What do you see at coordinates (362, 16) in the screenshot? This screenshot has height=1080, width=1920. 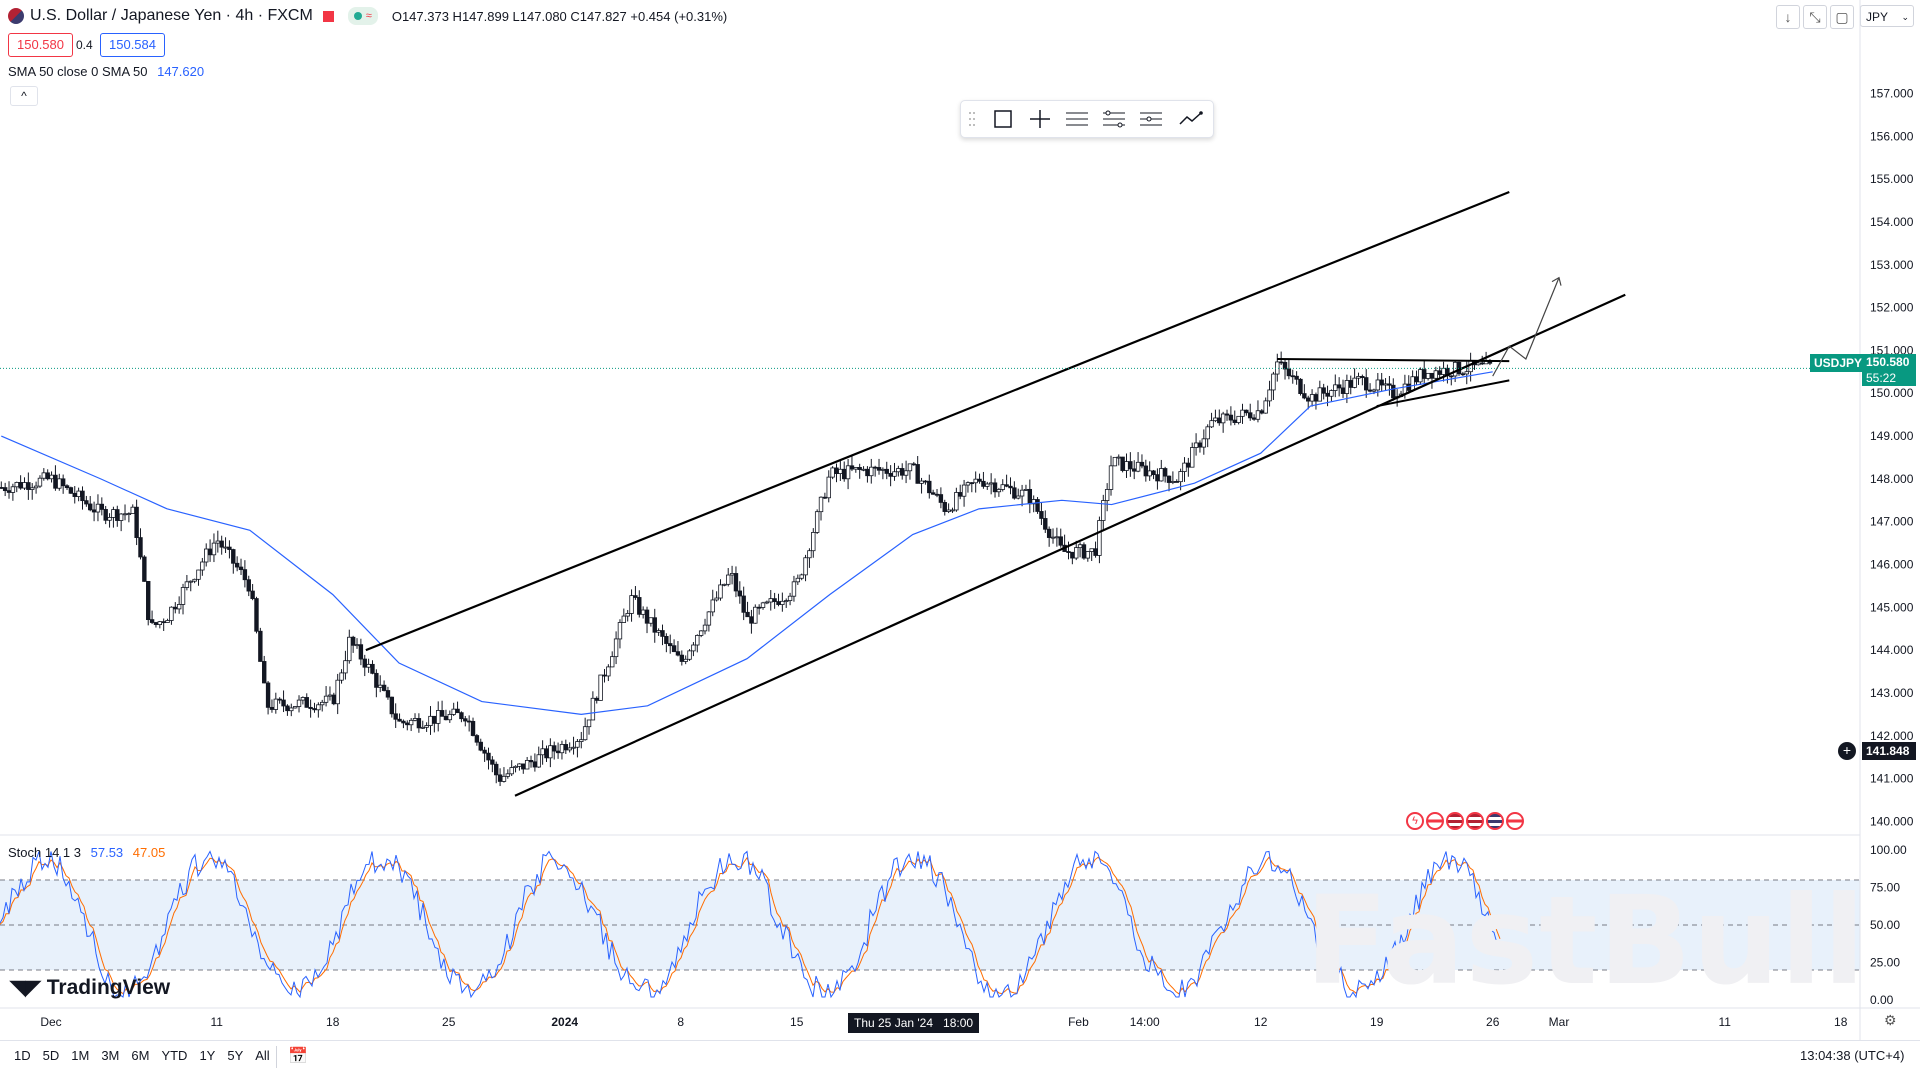 I see `market-status-badge: ≈` at bounding box center [362, 16].